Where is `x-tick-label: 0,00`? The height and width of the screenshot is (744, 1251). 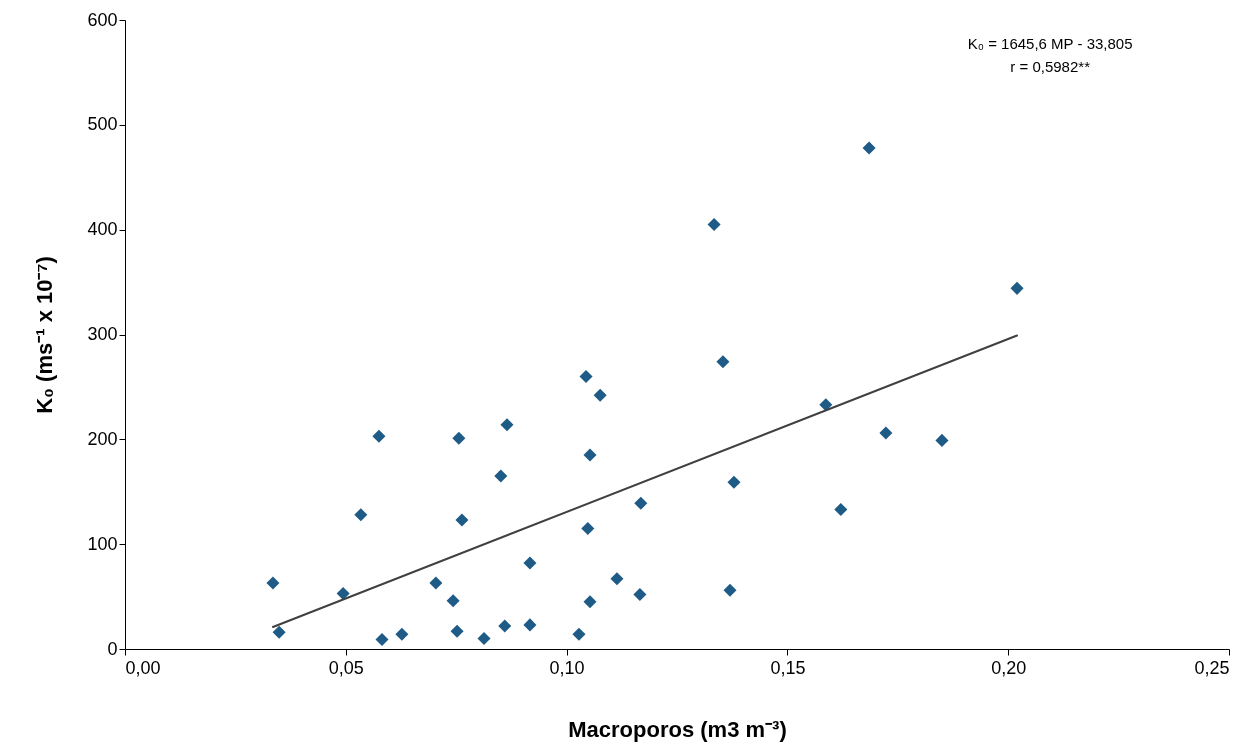 x-tick-label: 0,00 is located at coordinates (143, 667).